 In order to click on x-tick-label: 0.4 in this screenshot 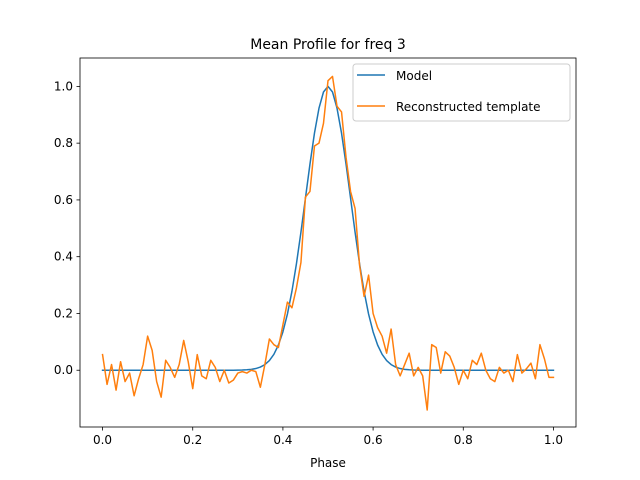, I will do `click(282, 440)`.